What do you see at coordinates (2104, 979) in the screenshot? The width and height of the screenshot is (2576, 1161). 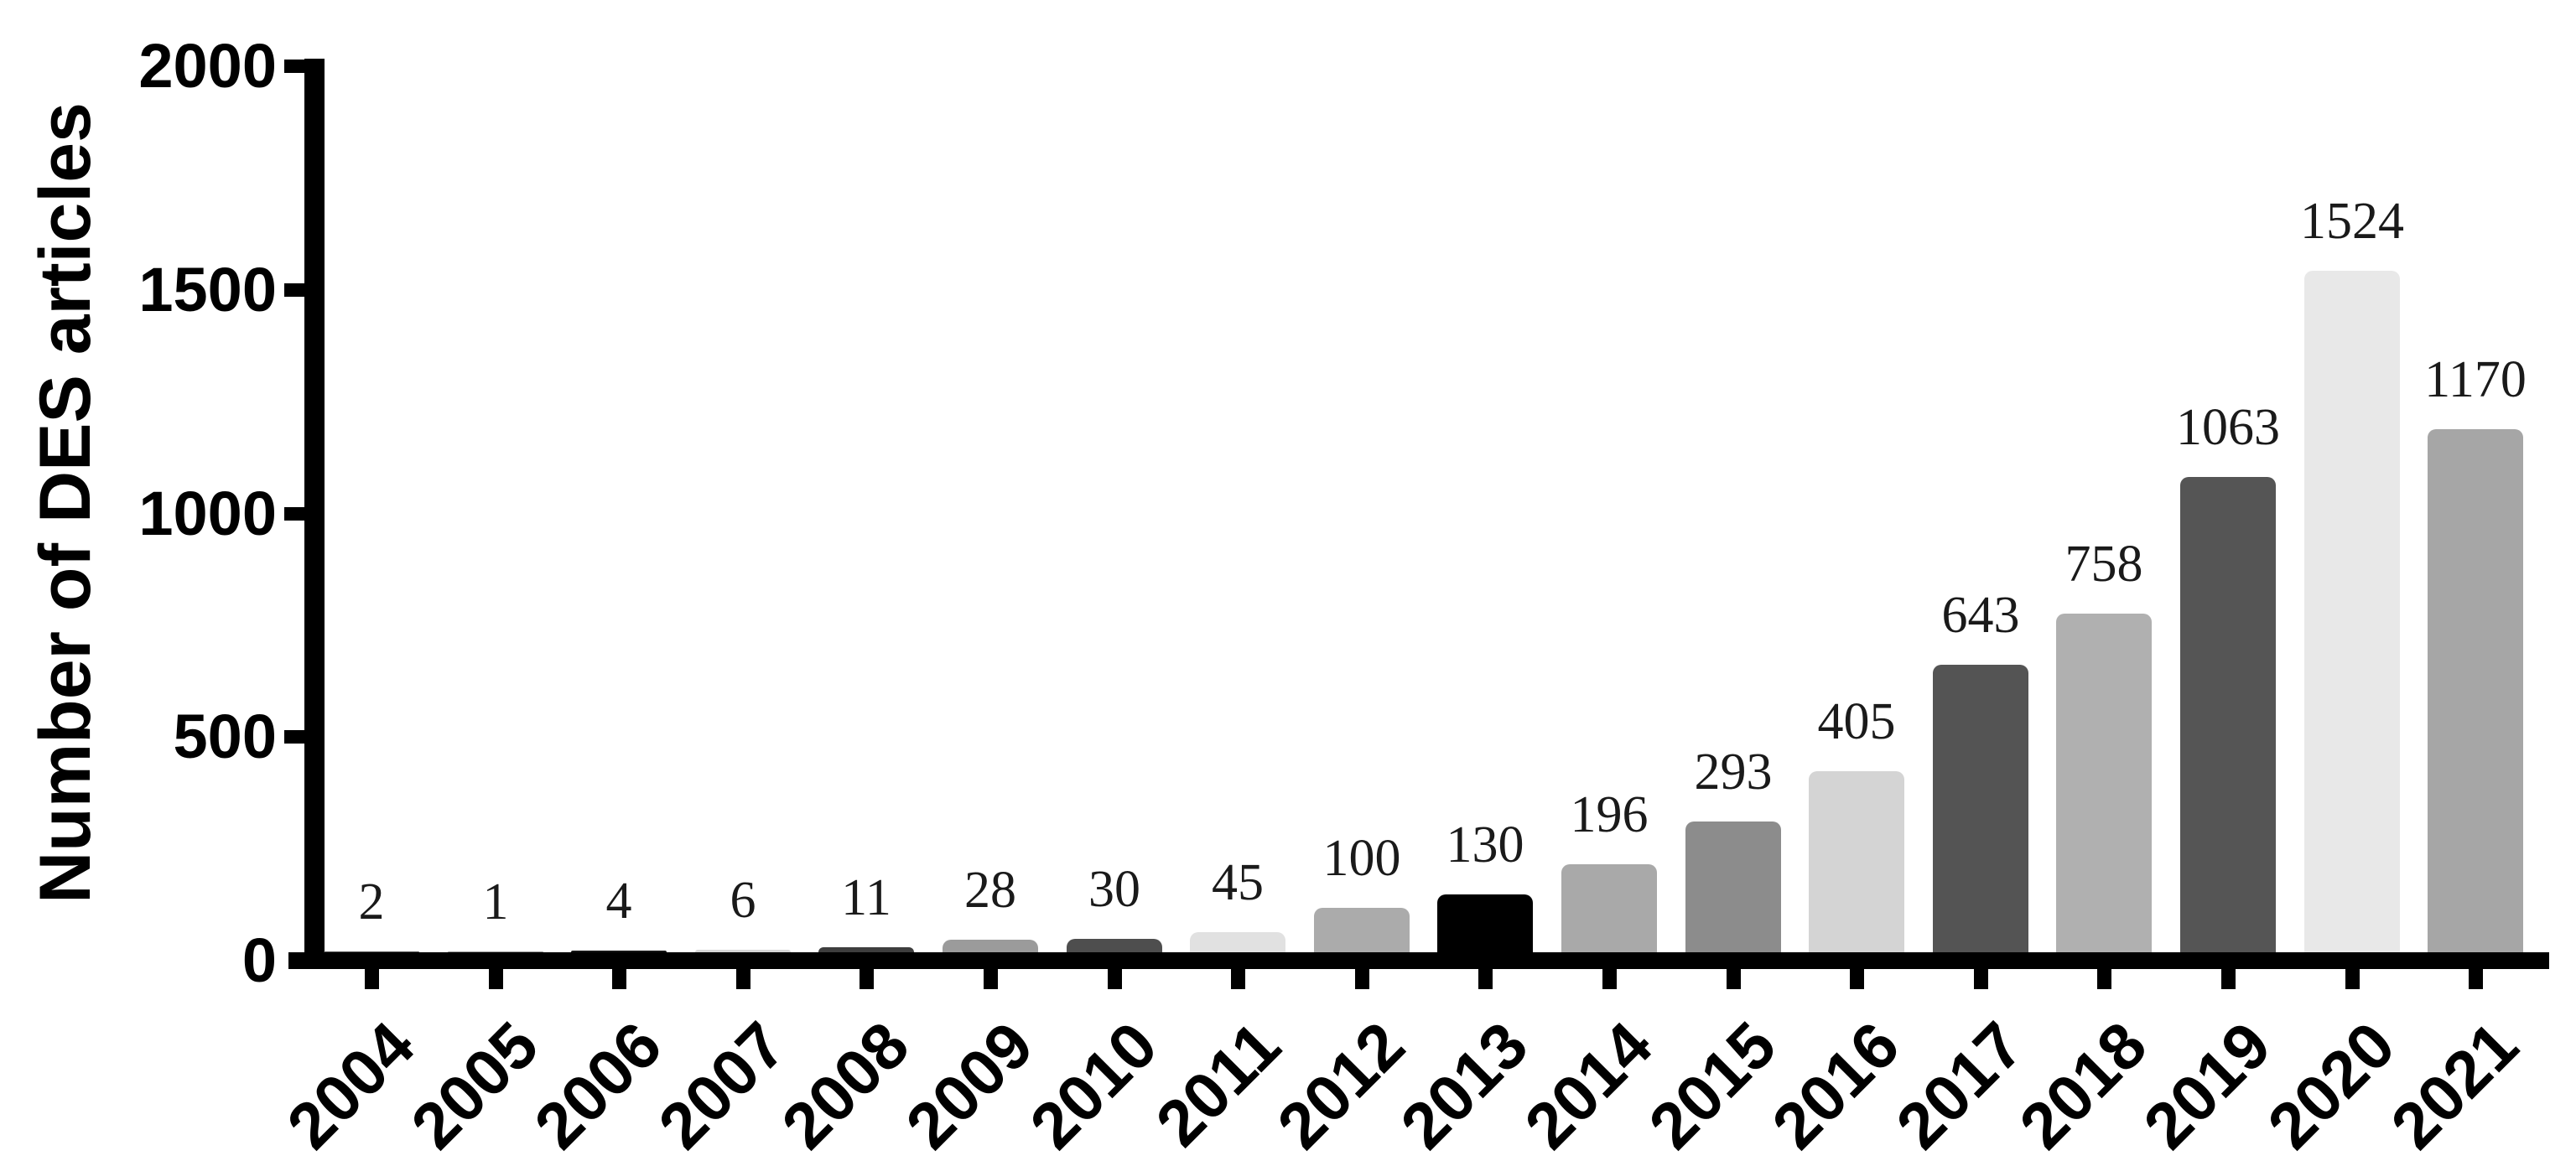 I see `x-tick-2018` at bounding box center [2104, 979].